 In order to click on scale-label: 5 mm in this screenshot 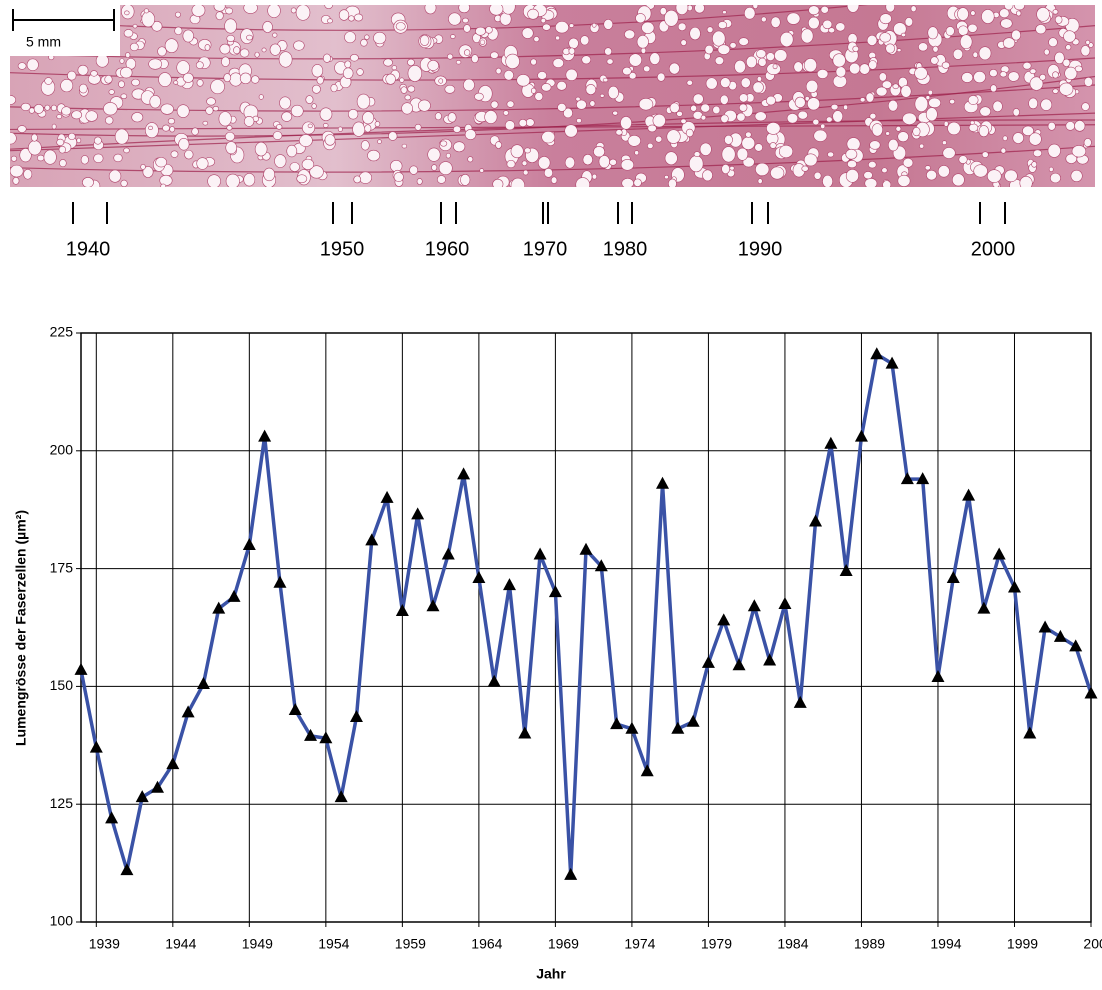, I will do `click(43, 42)`.